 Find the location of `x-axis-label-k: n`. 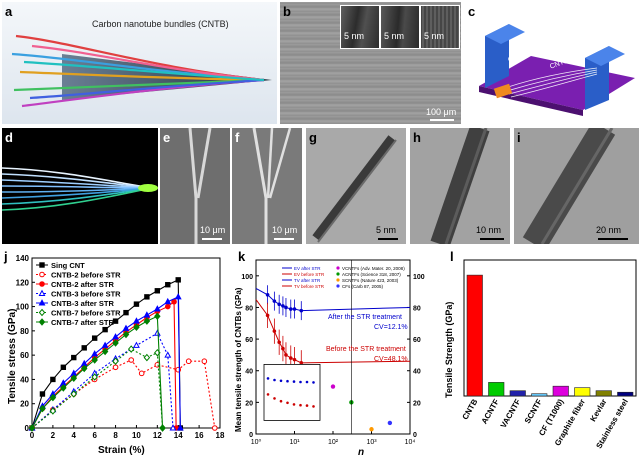

x-axis-label-k: n is located at coordinates (361, 452).